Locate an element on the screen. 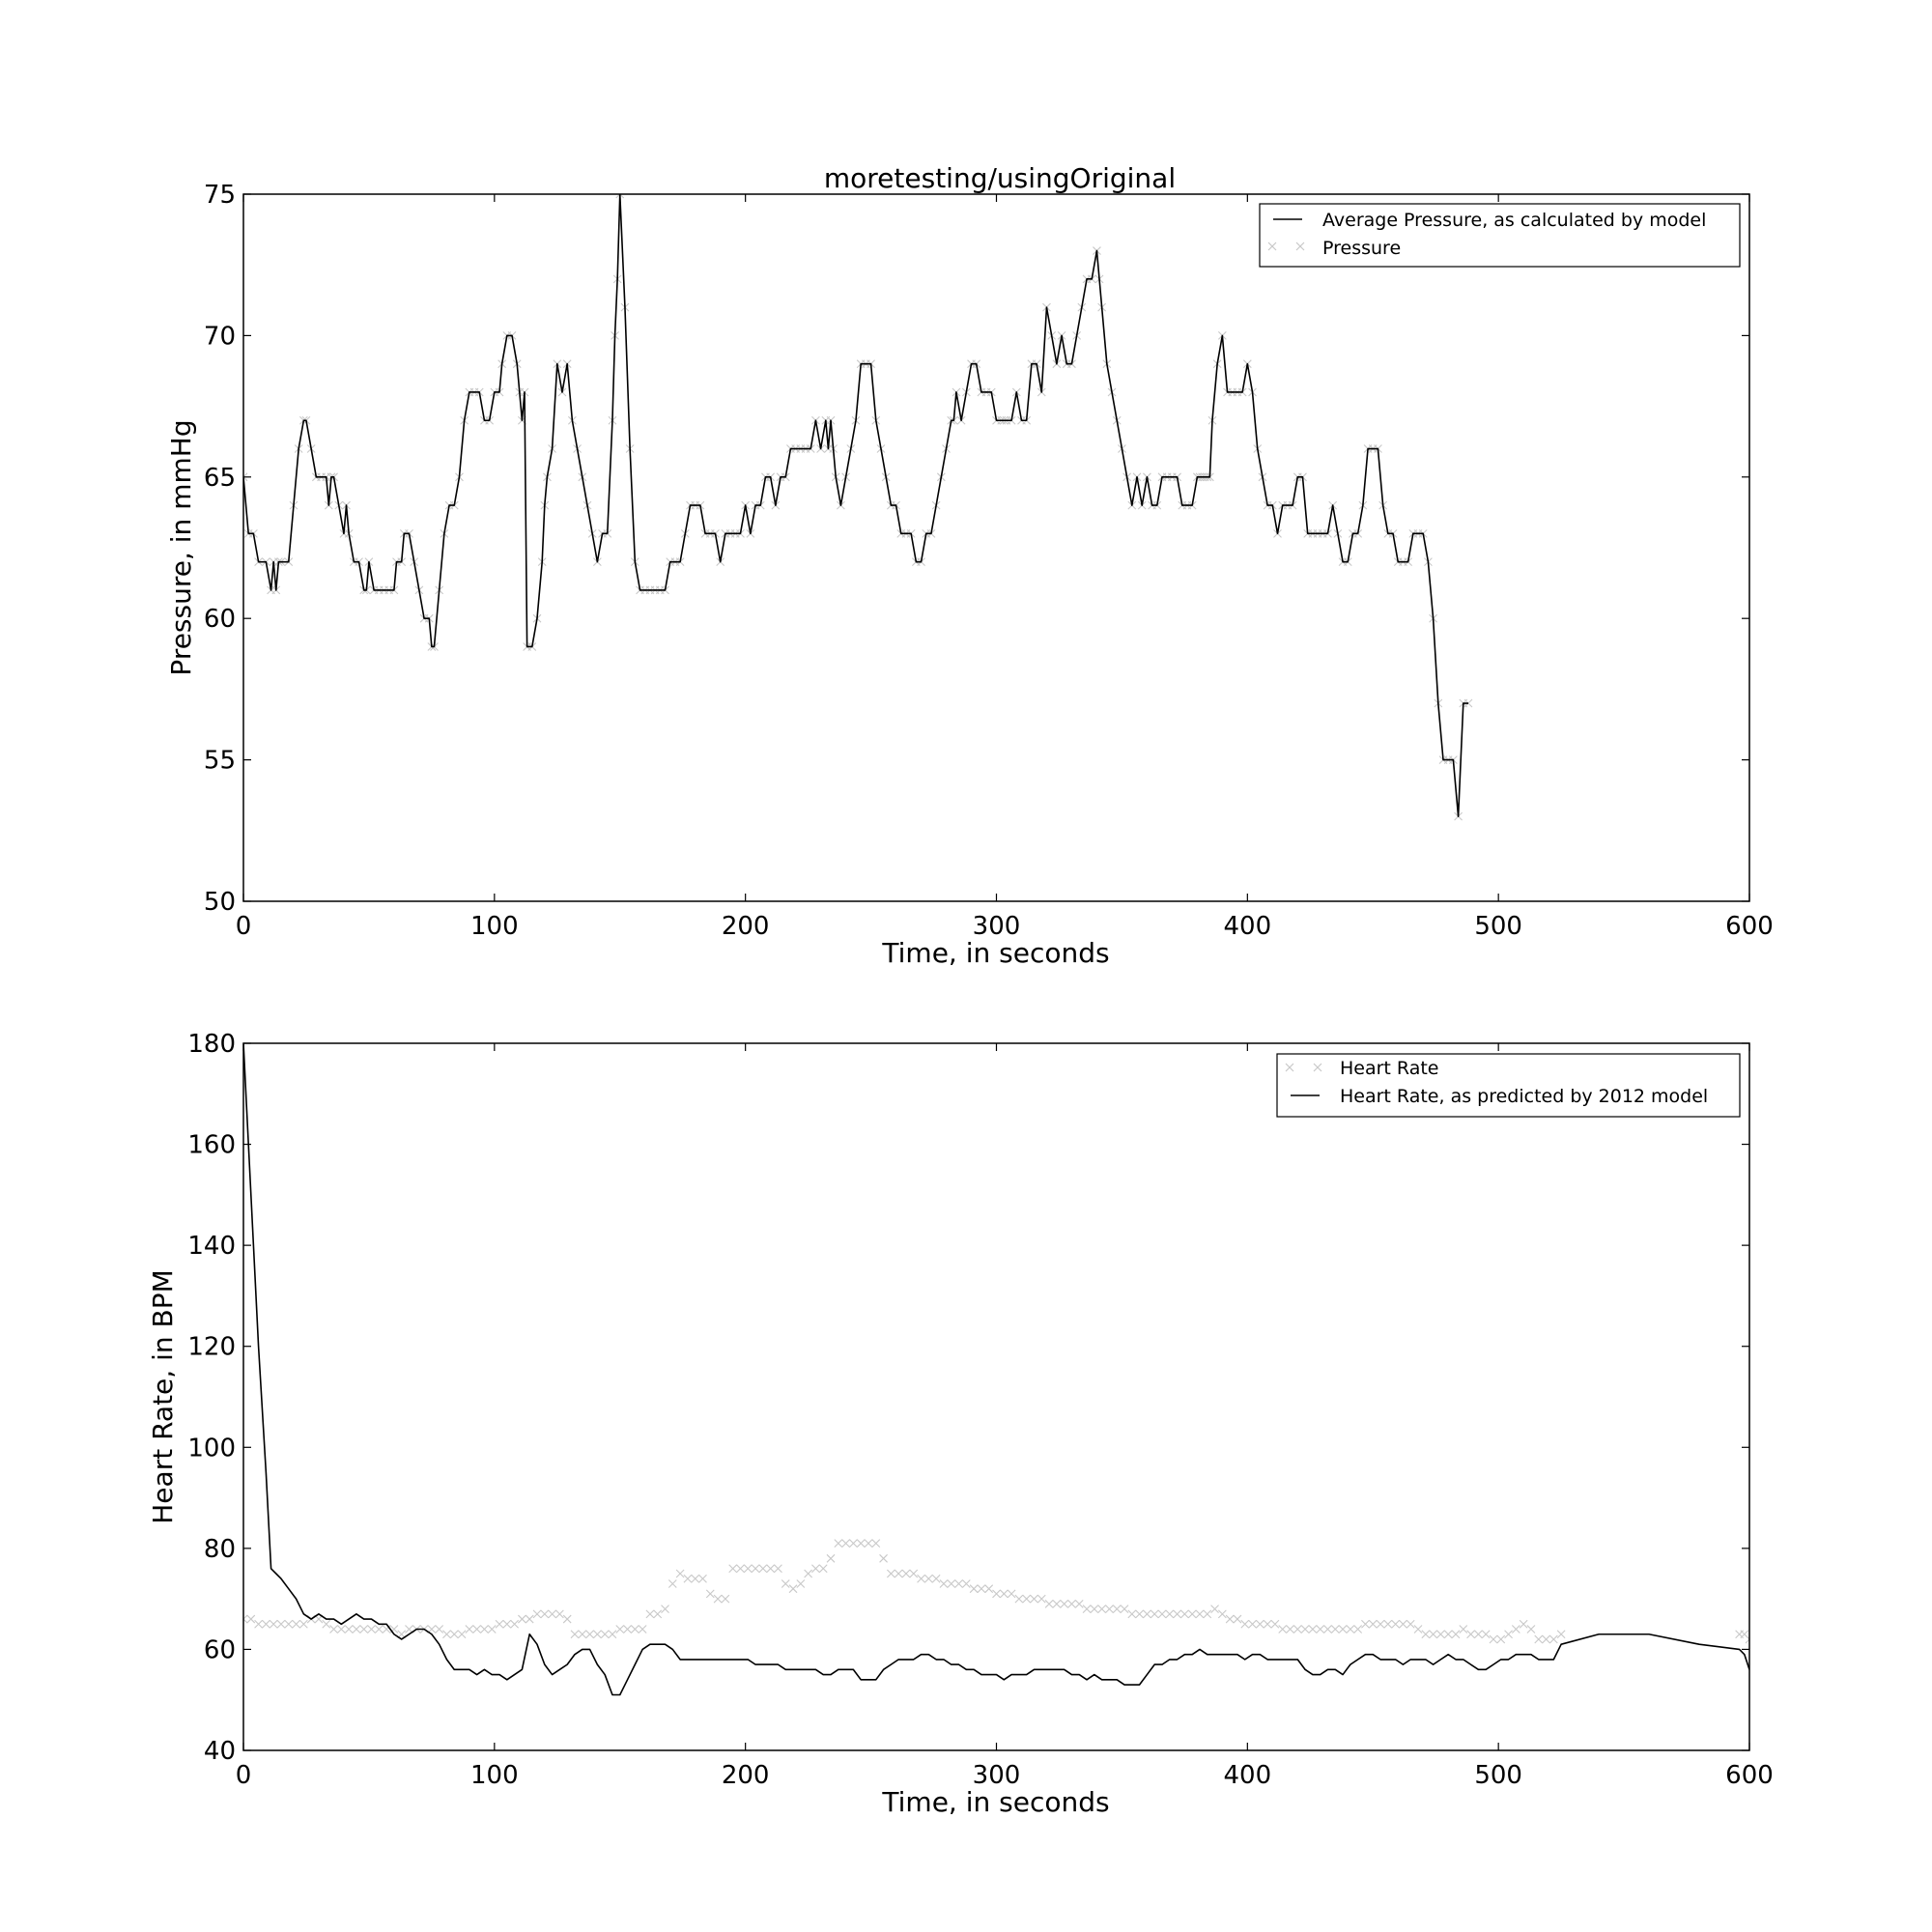 This screenshot has height=1932, width=1932. y-axis-label: Pressure, in mmHg is located at coordinates (181, 547).